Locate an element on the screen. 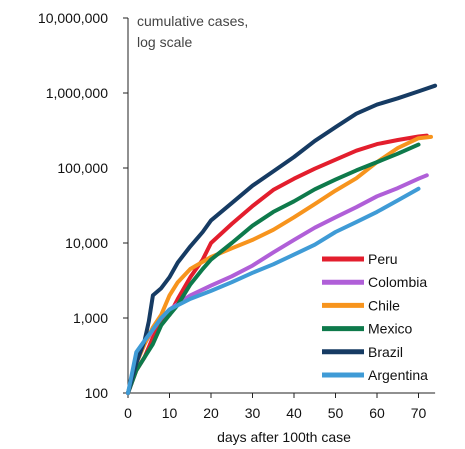 Image resolution: width=465 pixels, height=449 pixels. y-tick-label: 1,000,000 is located at coordinates (77, 93).